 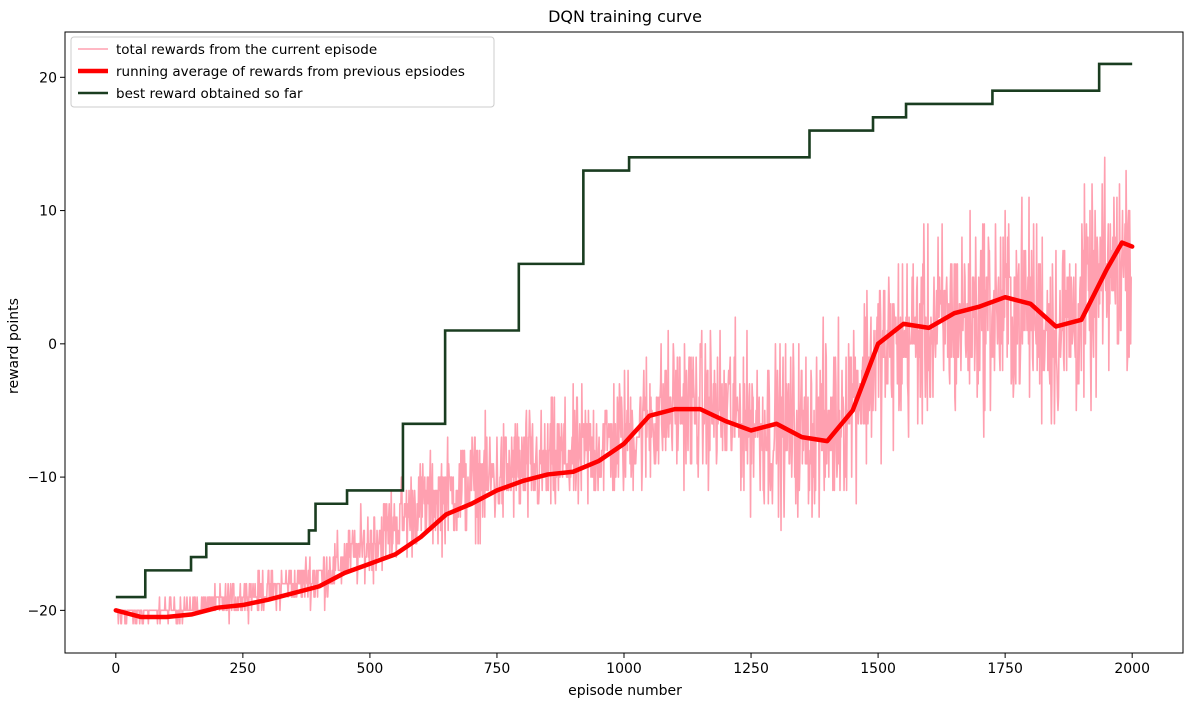 What do you see at coordinates (1132, 669) in the screenshot?
I see `x-tick-label: 2000` at bounding box center [1132, 669].